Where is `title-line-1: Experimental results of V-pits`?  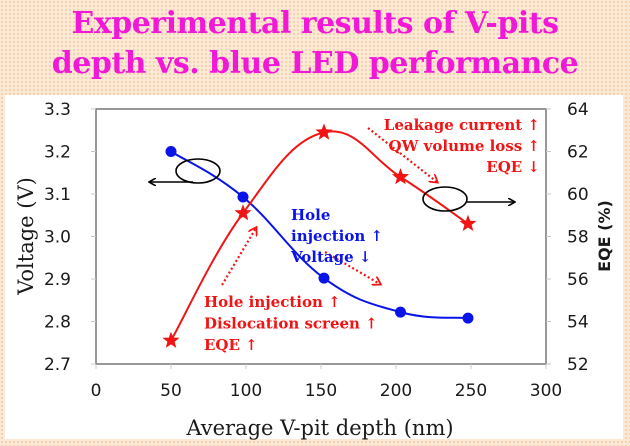 title-line-1: Experimental results of V-pits is located at coordinates (315, 23).